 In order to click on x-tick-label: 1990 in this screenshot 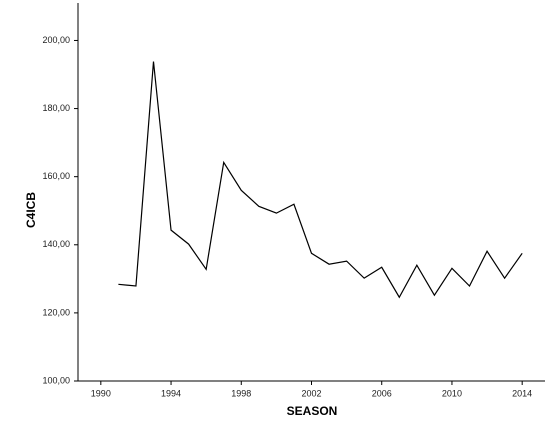, I will do `click(101, 393)`.